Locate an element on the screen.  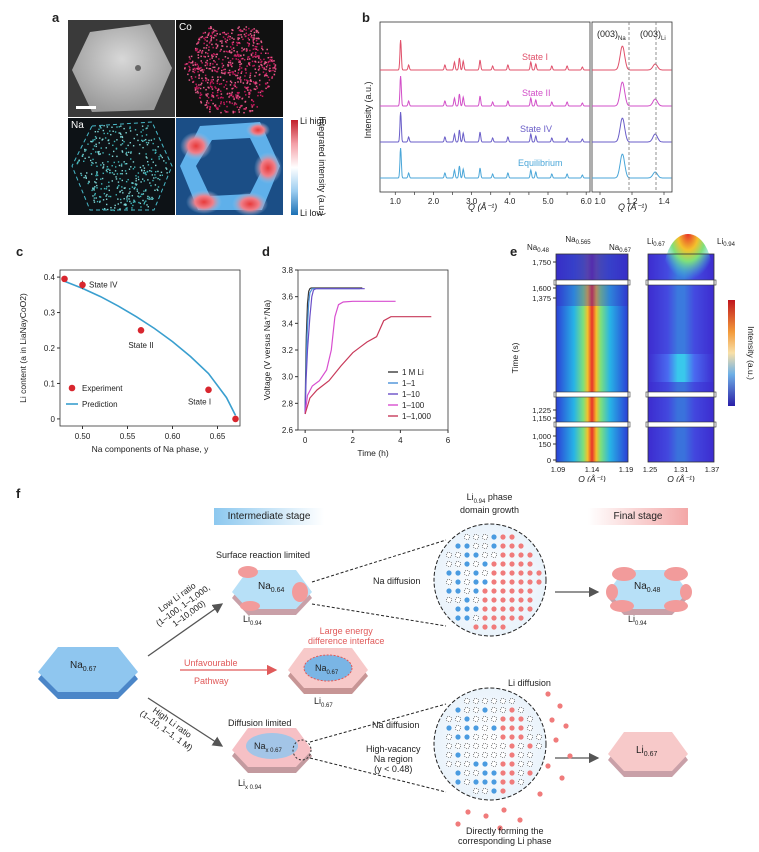
bottom-intermediate-hexagon is located at coordinates (272, 750).